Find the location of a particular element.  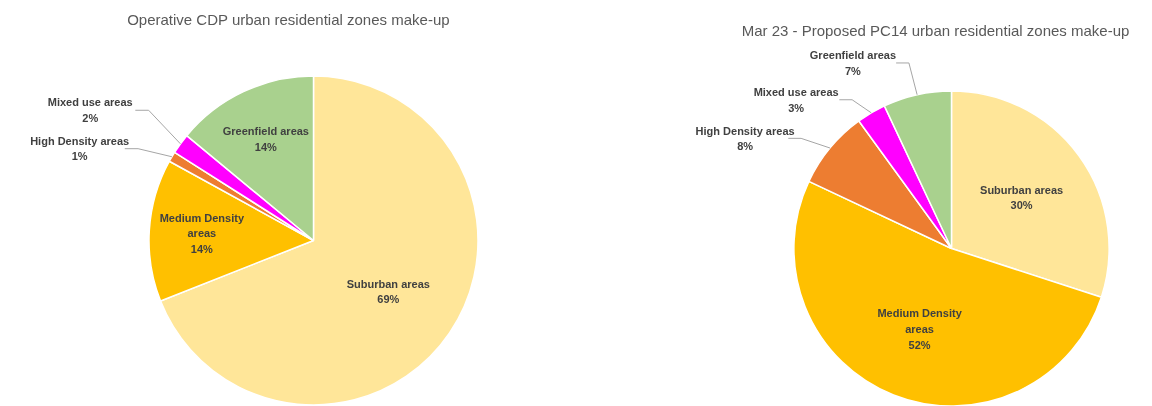

data-label: 30% is located at coordinates (1021, 205).